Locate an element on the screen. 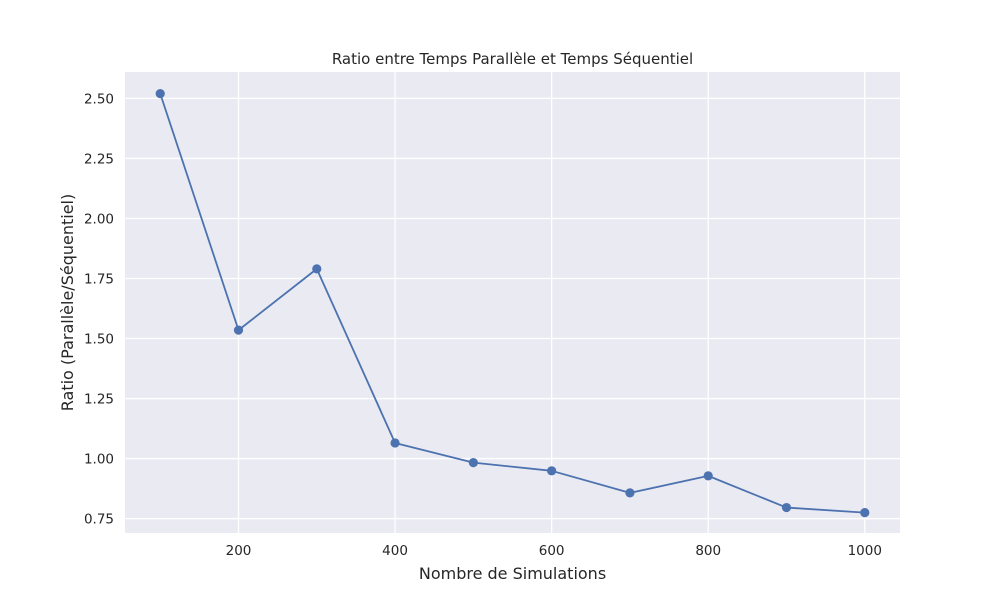 This screenshot has height=600, width=1000. y-ticks: 0.75 1.00 1.25 1.50 1.75 2.00 2.25 2.50 is located at coordinates (99, 309).